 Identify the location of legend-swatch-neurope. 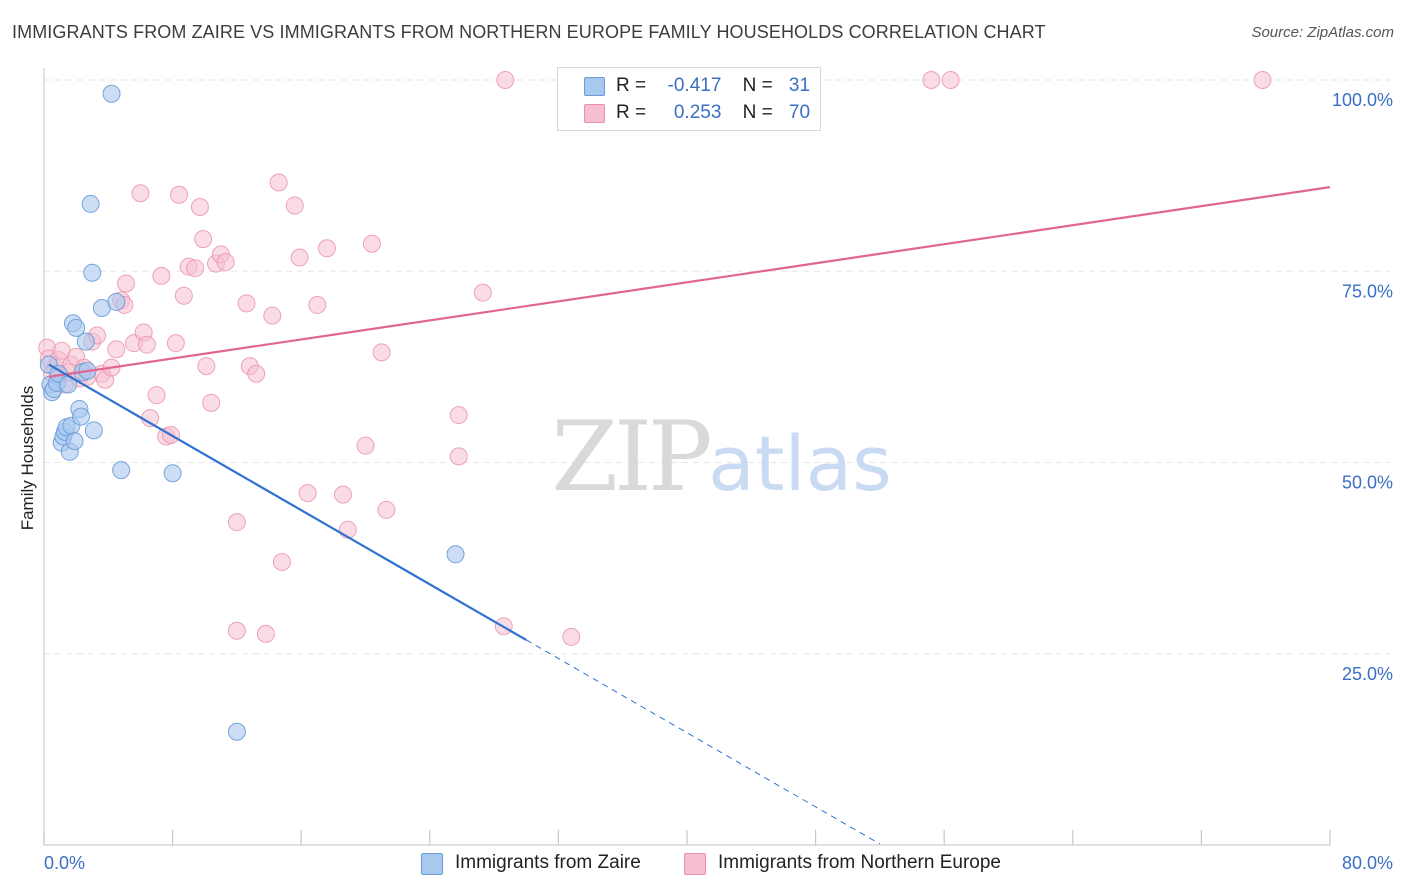
(594, 113).